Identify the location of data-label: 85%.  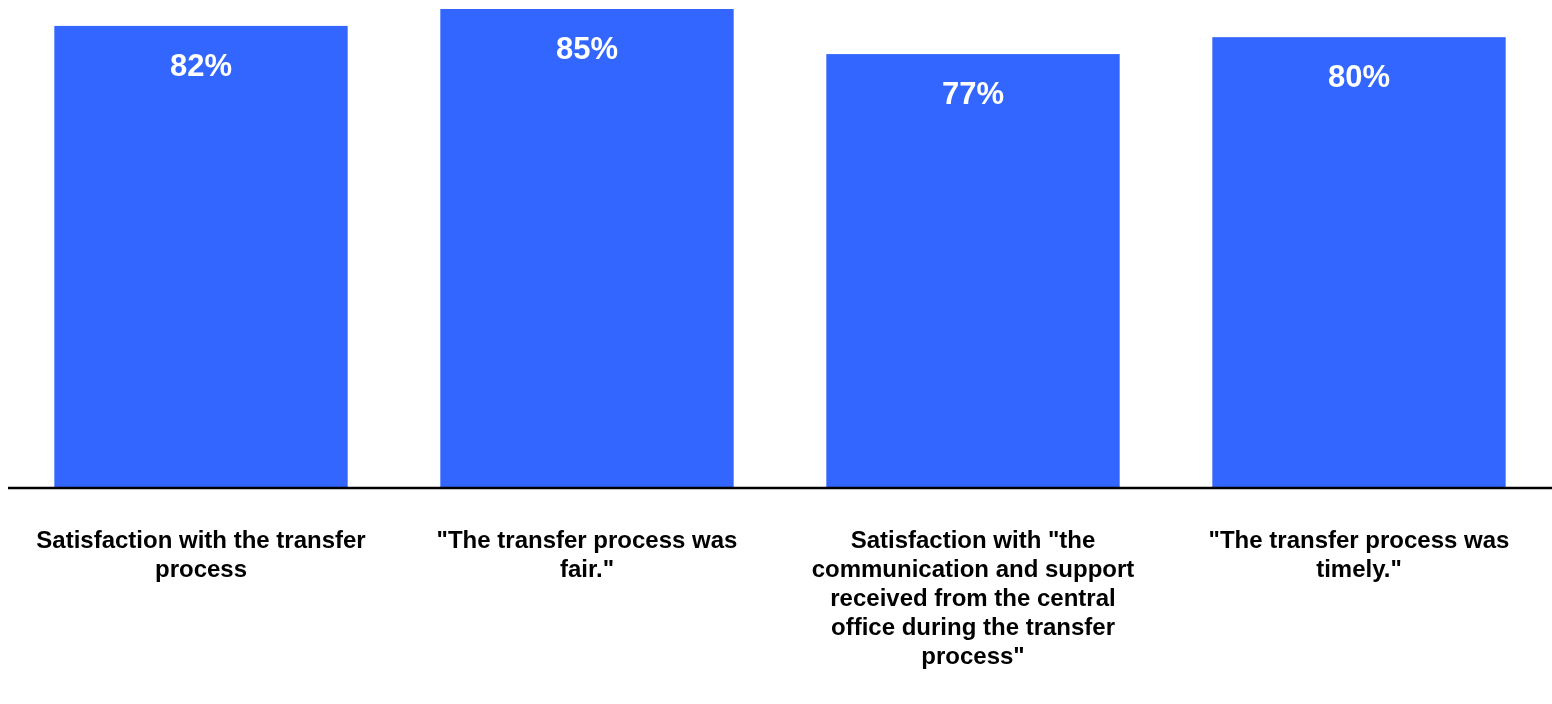
(587, 48).